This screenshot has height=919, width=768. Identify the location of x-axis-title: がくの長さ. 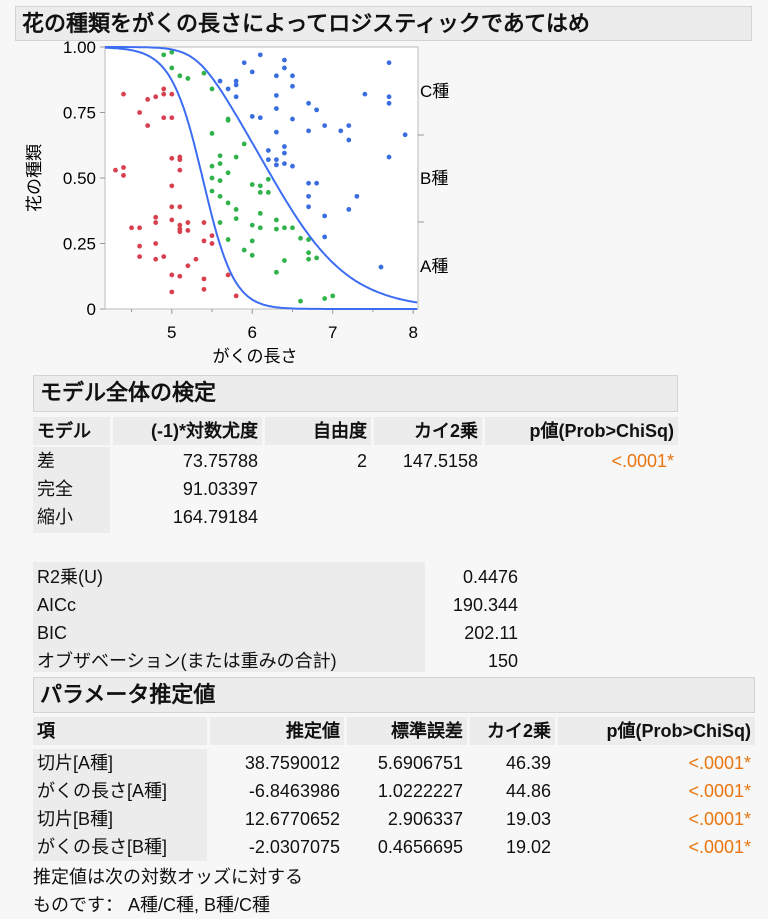
(255, 356).